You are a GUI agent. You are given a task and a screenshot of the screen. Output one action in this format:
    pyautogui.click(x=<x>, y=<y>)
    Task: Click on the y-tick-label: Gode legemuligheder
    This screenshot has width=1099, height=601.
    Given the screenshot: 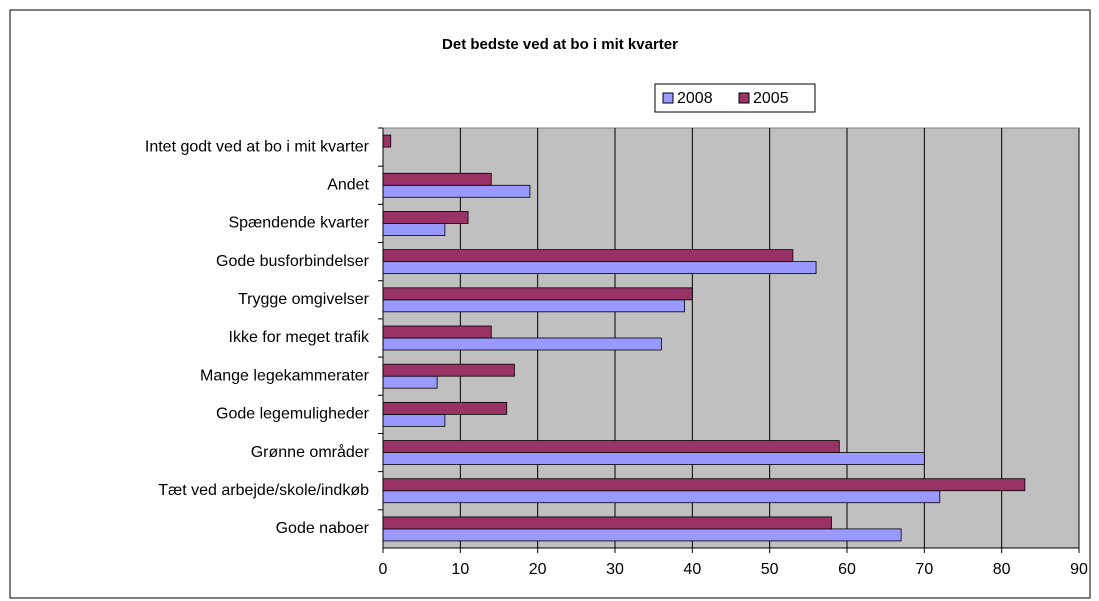 What is the action you would take?
    pyautogui.click(x=293, y=414)
    